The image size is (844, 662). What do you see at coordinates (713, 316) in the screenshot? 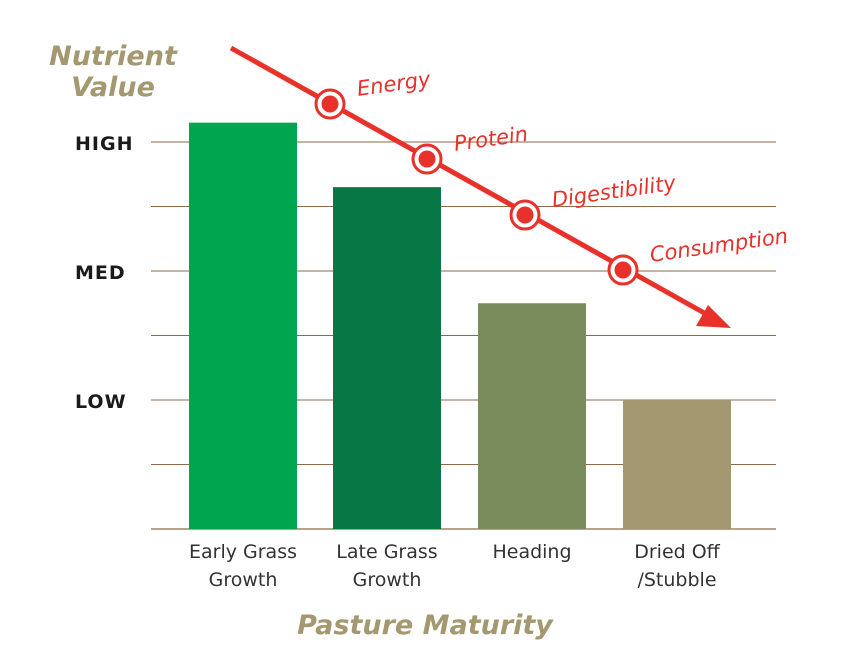
I see `arrowhead-icon` at bounding box center [713, 316].